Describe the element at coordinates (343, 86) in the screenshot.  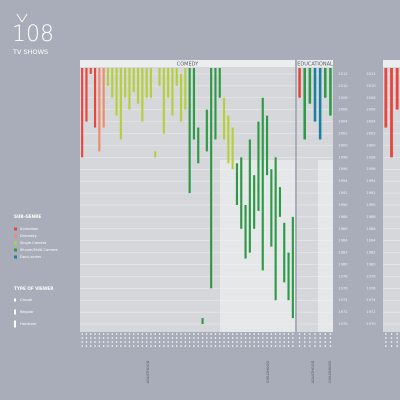
I see `y-tick-label: 2010` at that location.